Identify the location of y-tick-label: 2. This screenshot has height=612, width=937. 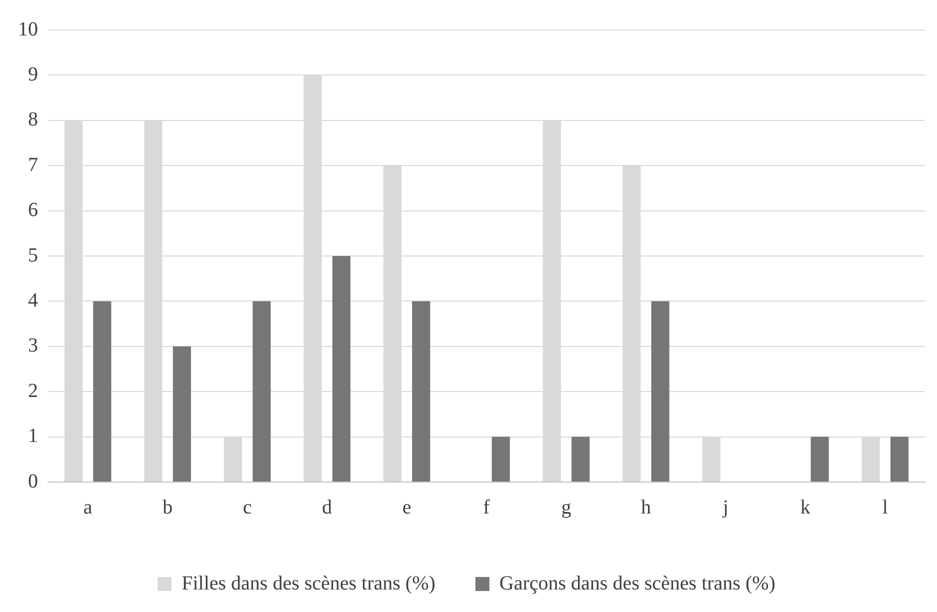
(33, 391).